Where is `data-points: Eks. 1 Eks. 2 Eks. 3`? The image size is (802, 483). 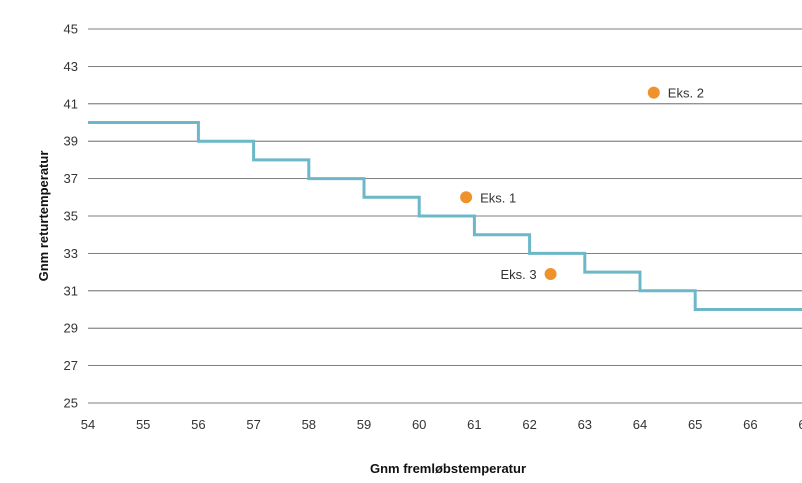
data-points: Eks. 1 Eks. 2 Eks. 3 is located at coordinates (582, 184).